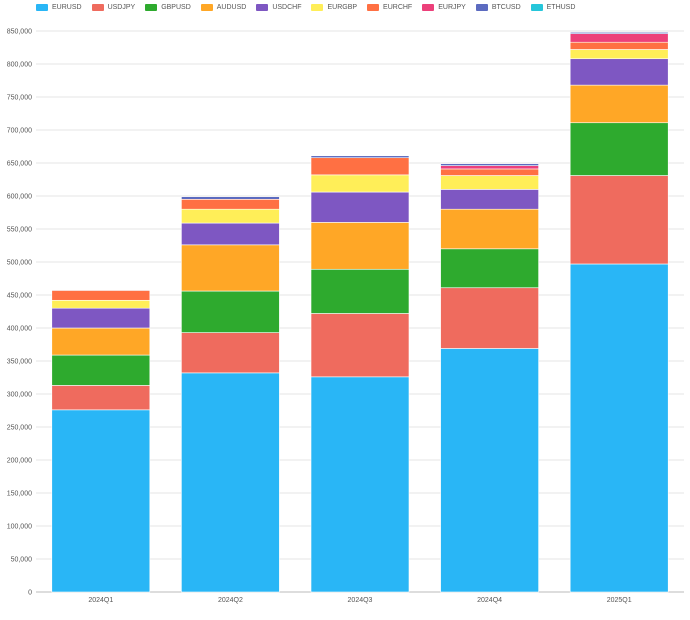 The height and width of the screenshot is (620, 690). I want to click on legend-item-usdchf: USDCHF, so click(278, 7).